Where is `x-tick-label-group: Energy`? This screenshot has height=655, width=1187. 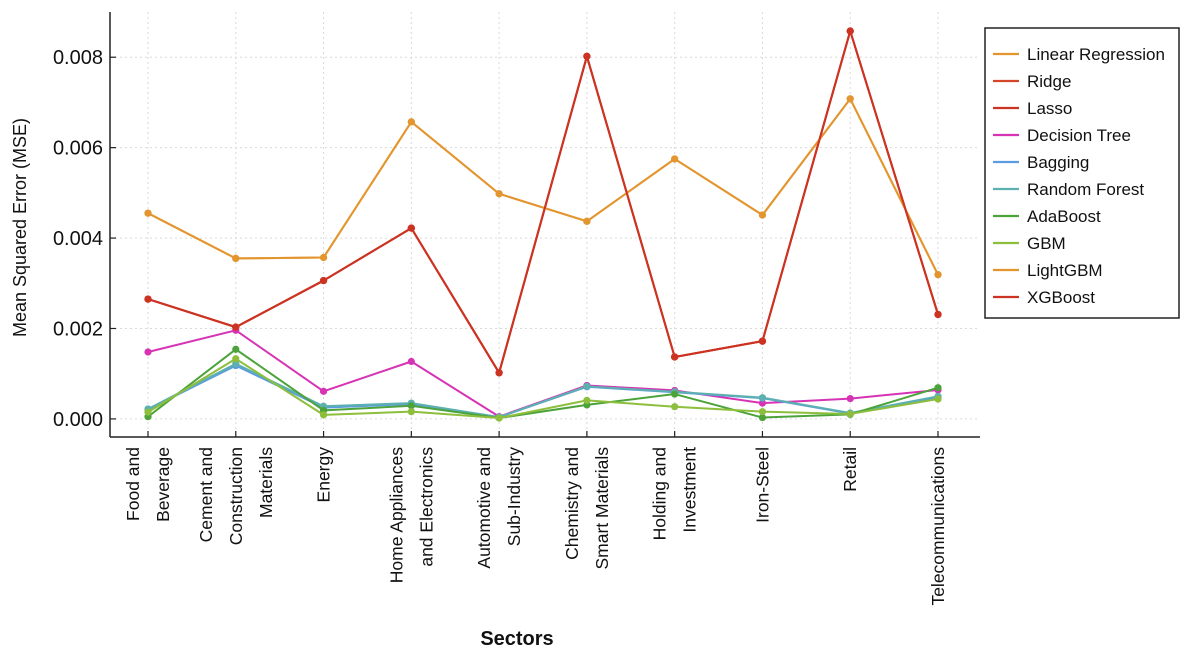
x-tick-label-group: Energy is located at coordinates (324, 475).